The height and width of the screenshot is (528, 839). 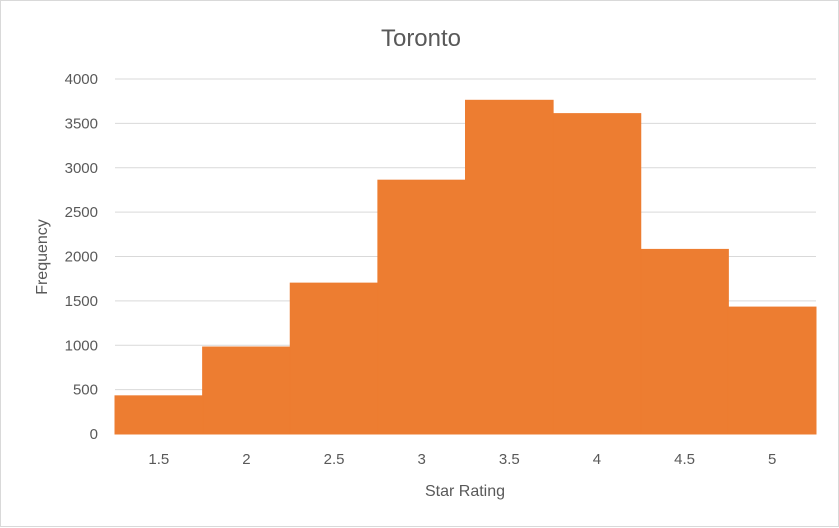 I want to click on y-tick-label: 3500, so click(x=81, y=123).